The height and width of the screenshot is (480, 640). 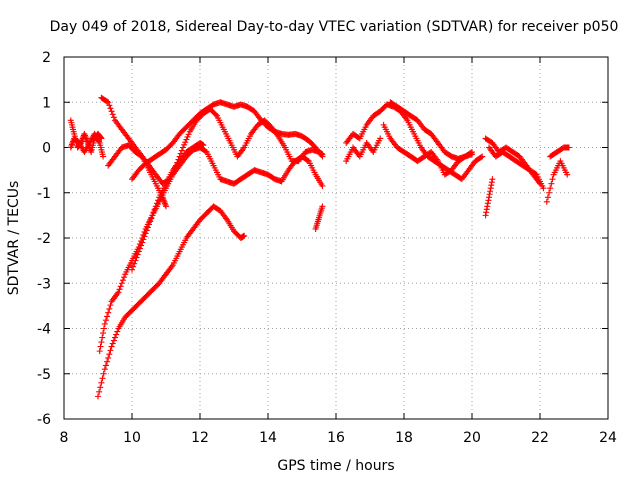 What do you see at coordinates (44, 375) in the screenshot?
I see `y-tick-label: -5` at bounding box center [44, 375].